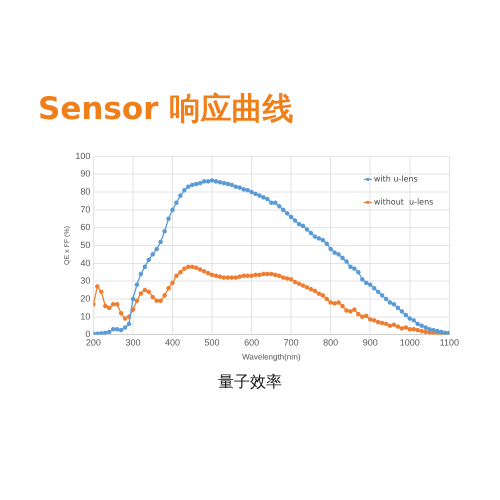  What do you see at coordinates (85, 263) in the screenshot?
I see `y-tick-label: 40` at bounding box center [85, 263].